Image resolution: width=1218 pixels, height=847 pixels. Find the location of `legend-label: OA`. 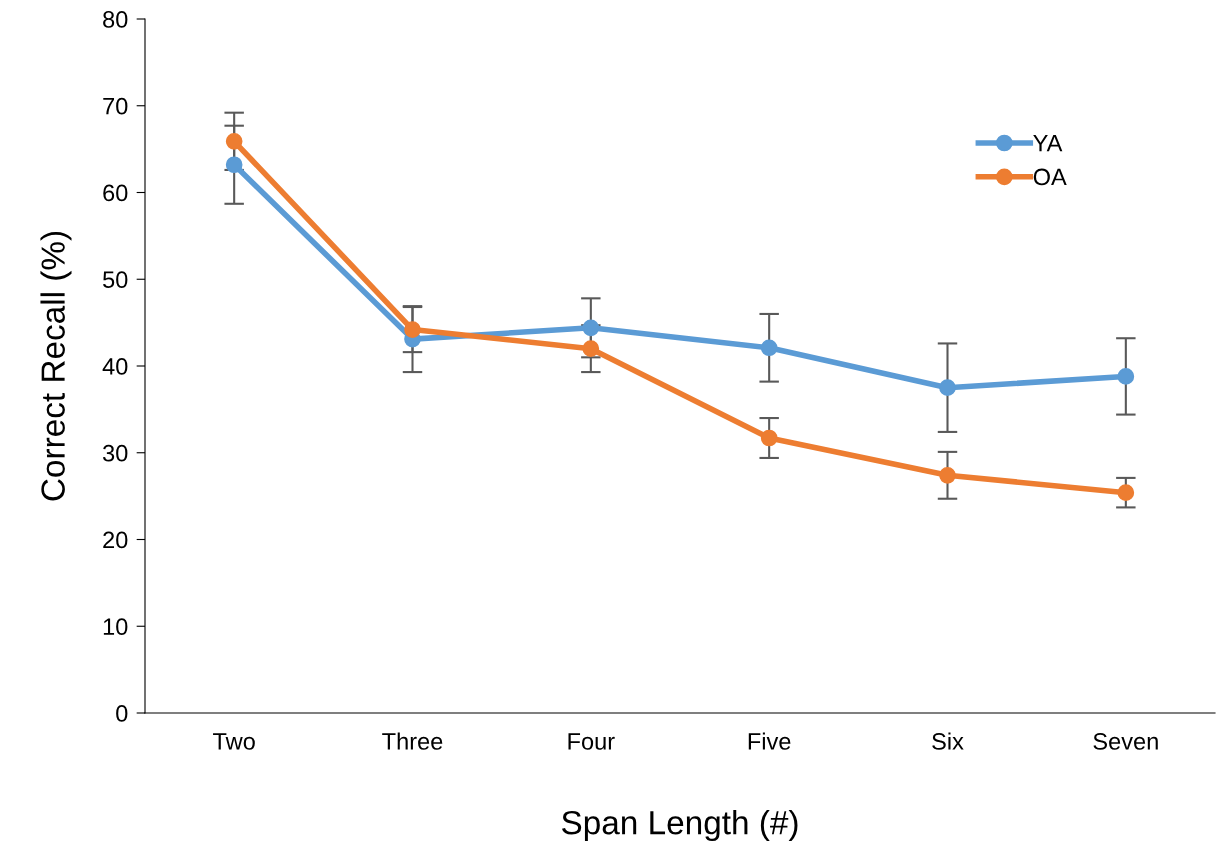

legend-label: OA is located at coordinates (1050, 177).